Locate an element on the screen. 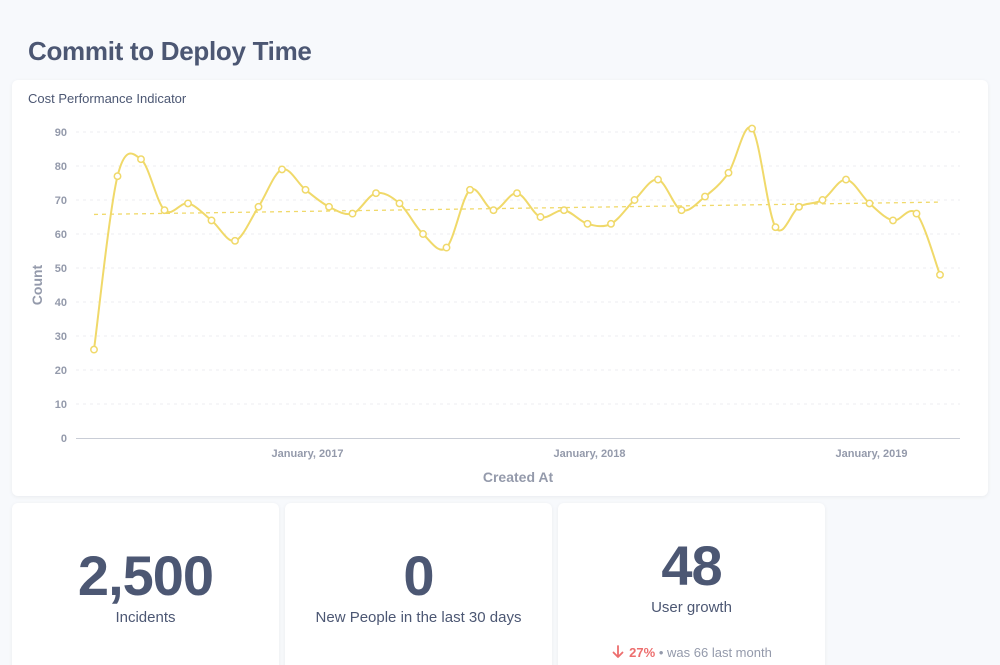 The width and height of the screenshot is (1000, 665). scalar-value-user-growth: 48 is located at coordinates (691, 565).